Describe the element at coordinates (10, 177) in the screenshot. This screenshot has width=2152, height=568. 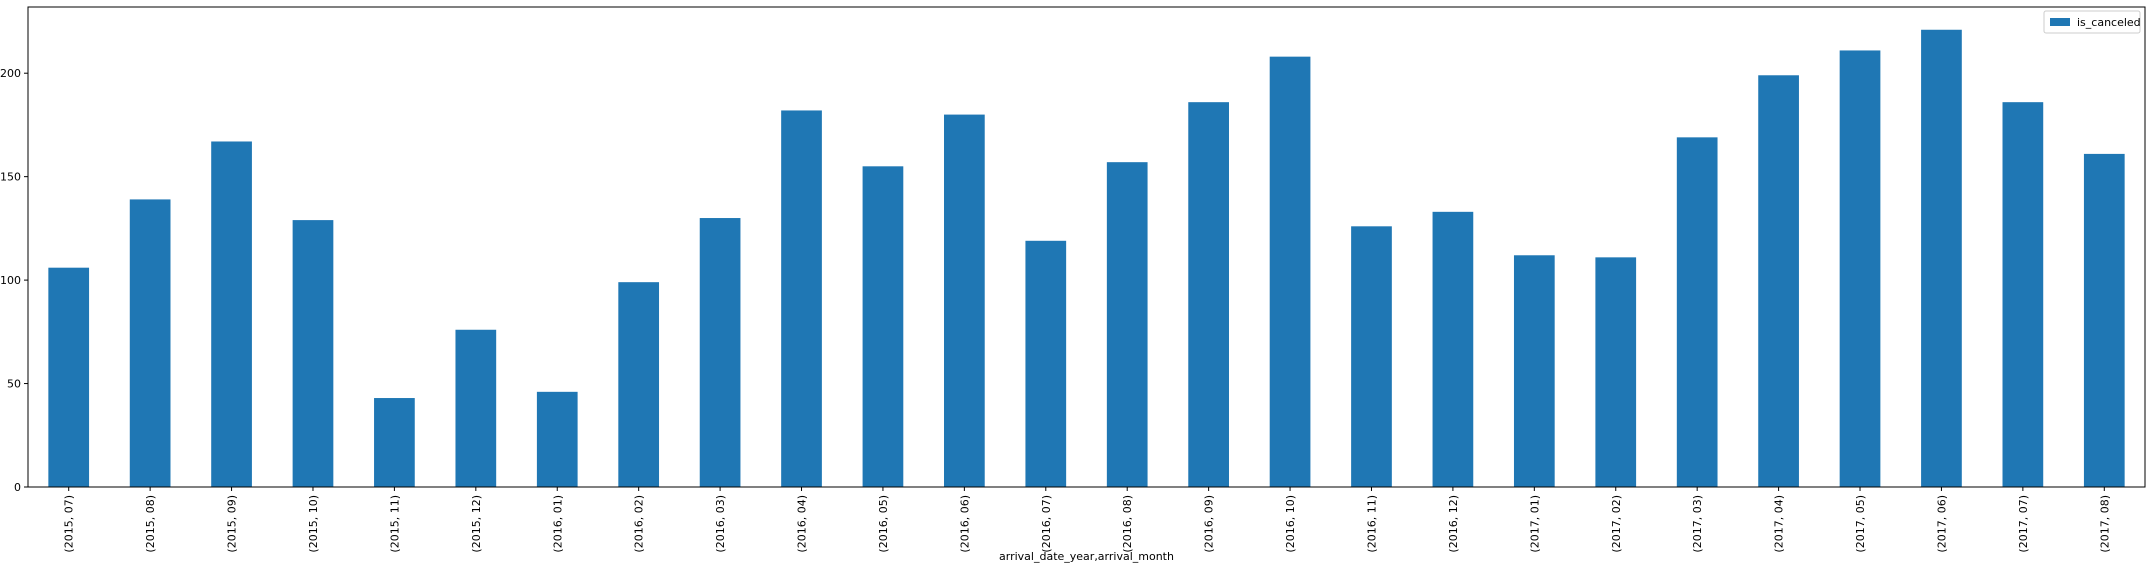
I see `y-tick-label-3: 150` at that location.